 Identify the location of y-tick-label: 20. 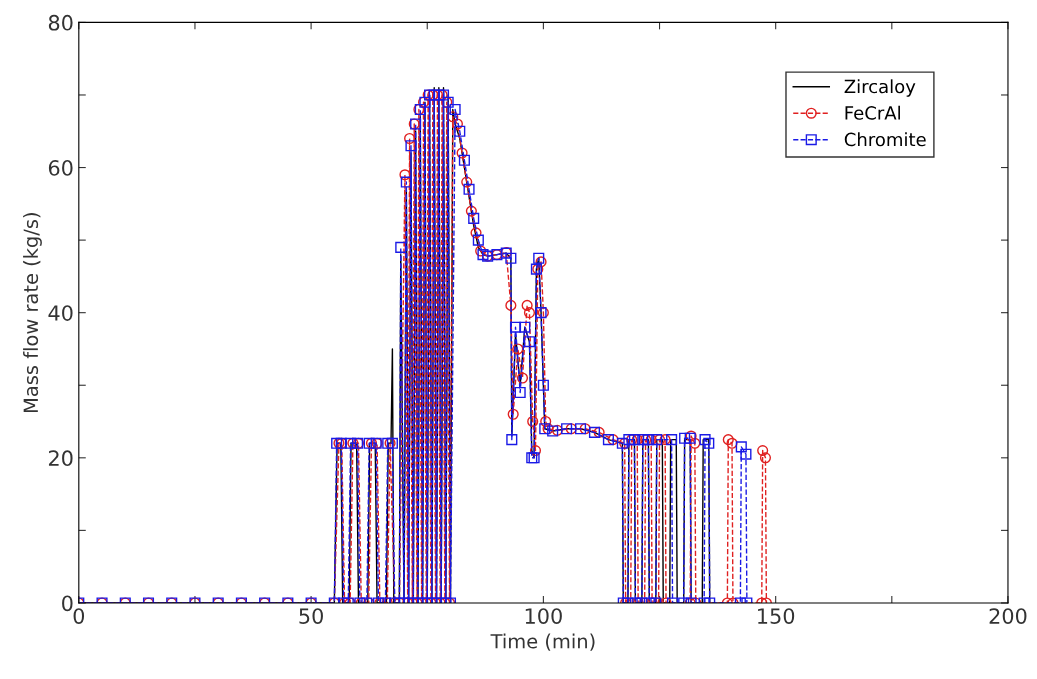
(60, 458).